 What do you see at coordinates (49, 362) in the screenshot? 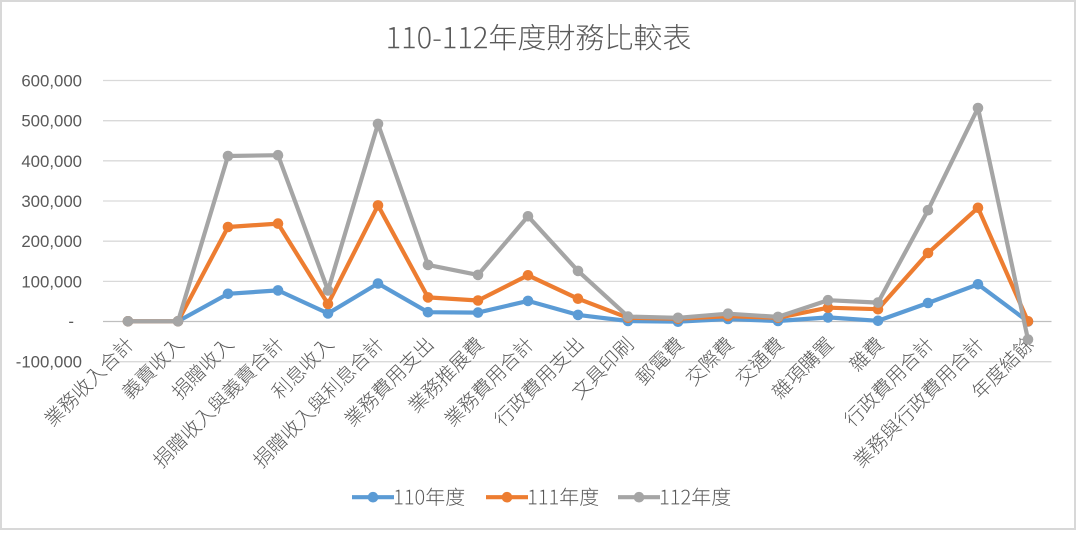
I see `svg-text: -100,000` at bounding box center [49, 362].